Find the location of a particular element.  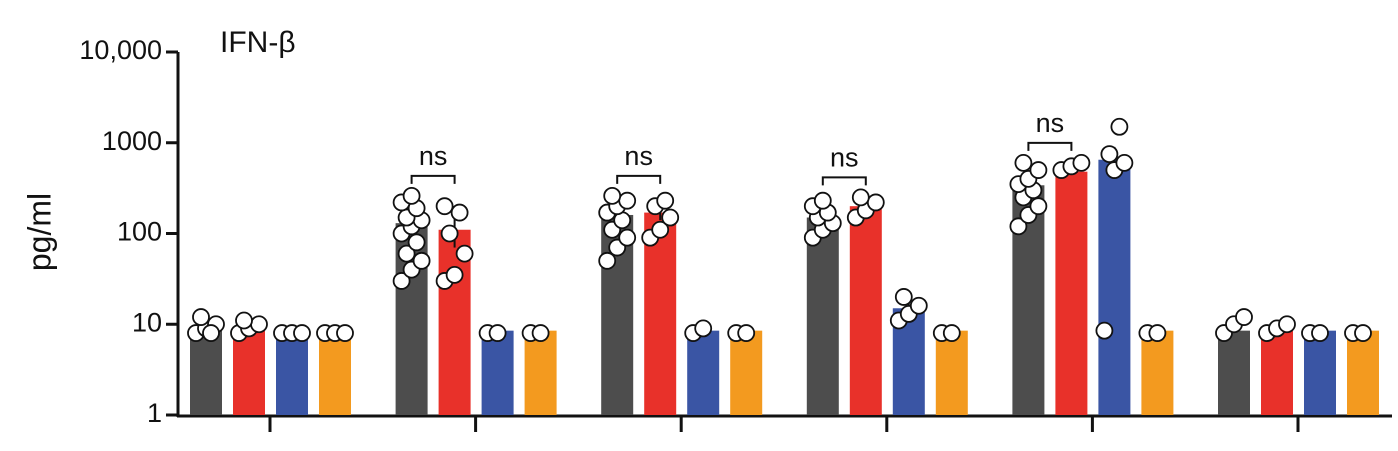

y-tick-label: 10,000 is located at coordinates (120, 50).